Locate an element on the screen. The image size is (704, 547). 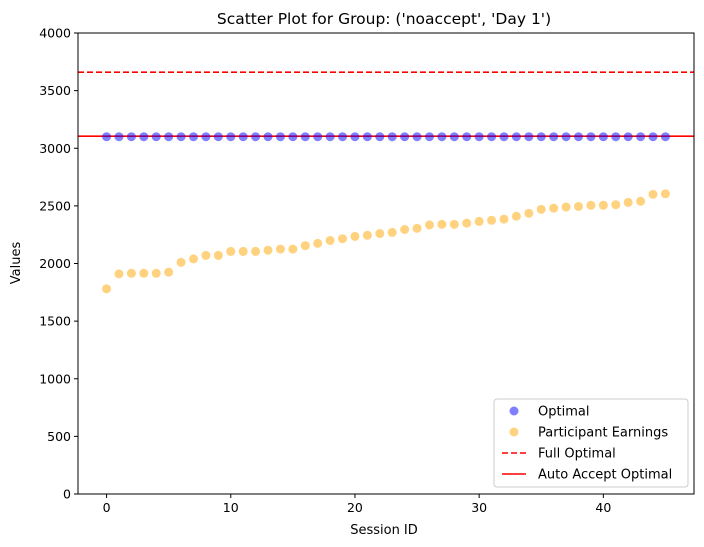
legend-label: Full Optimal is located at coordinates (577, 454).